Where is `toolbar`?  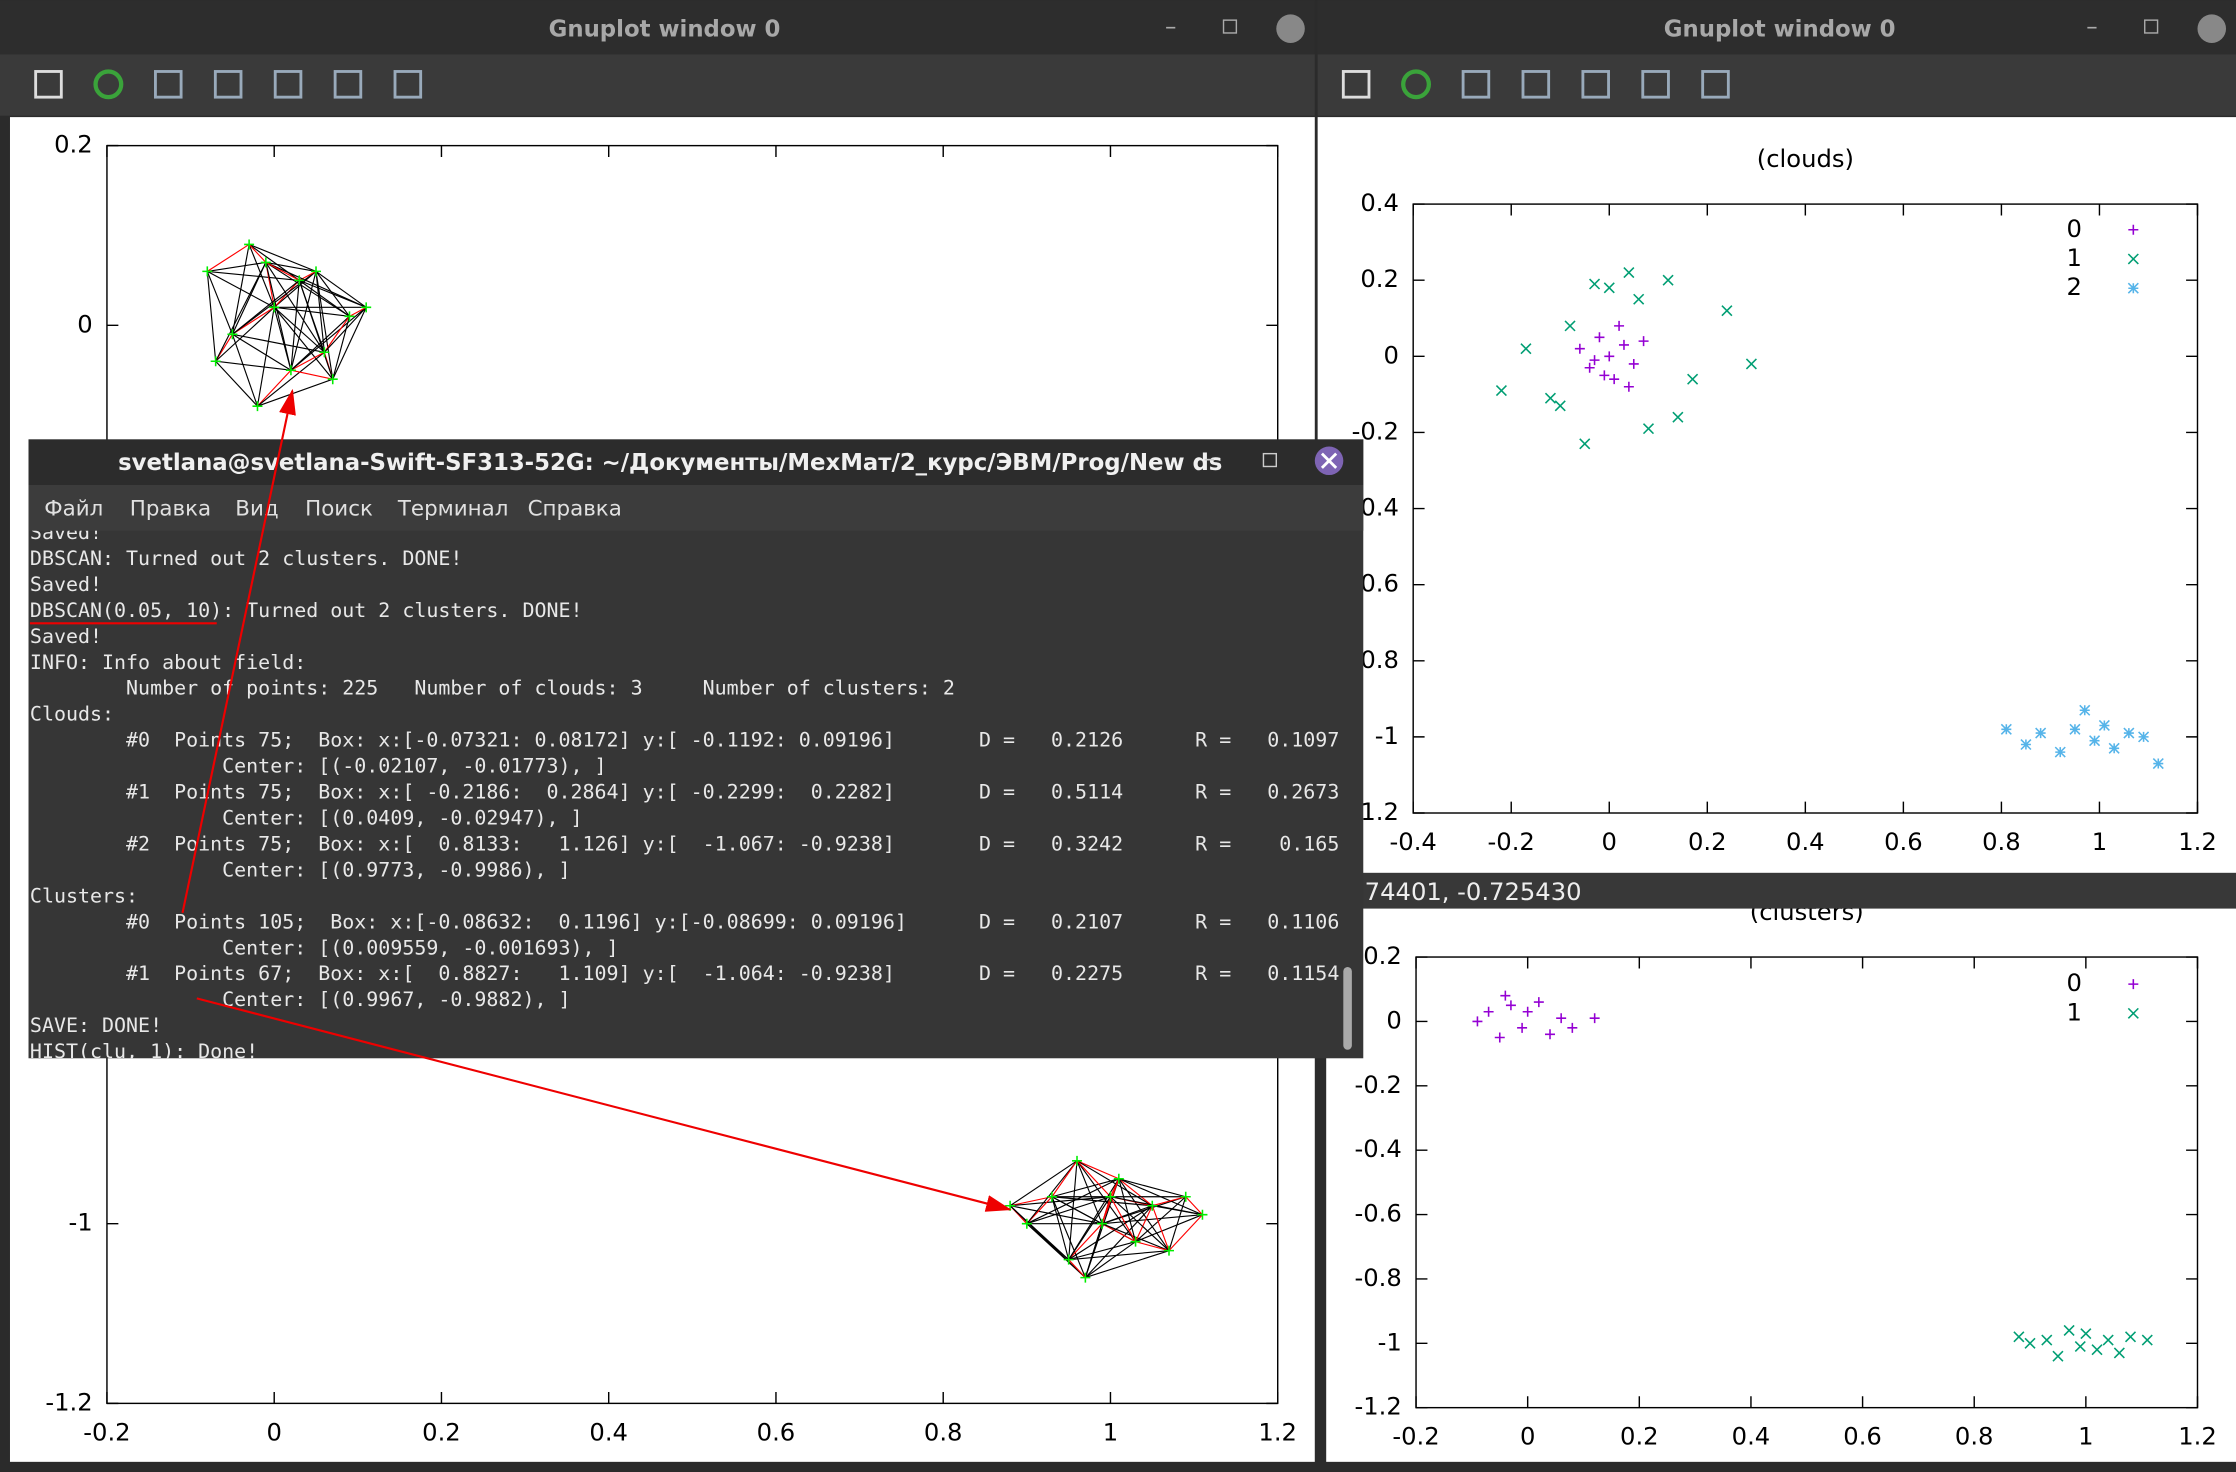 toolbar is located at coordinates (1776, 85).